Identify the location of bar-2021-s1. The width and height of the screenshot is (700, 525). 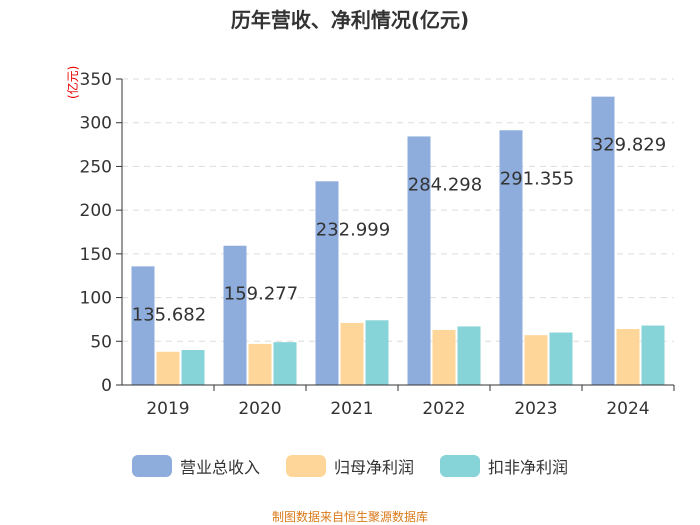
(352, 353).